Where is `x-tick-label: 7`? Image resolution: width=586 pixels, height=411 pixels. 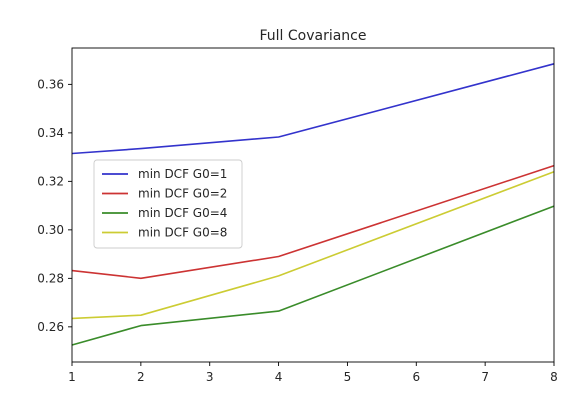
x-tick-label: 7 is located at coordinates (485, 377).